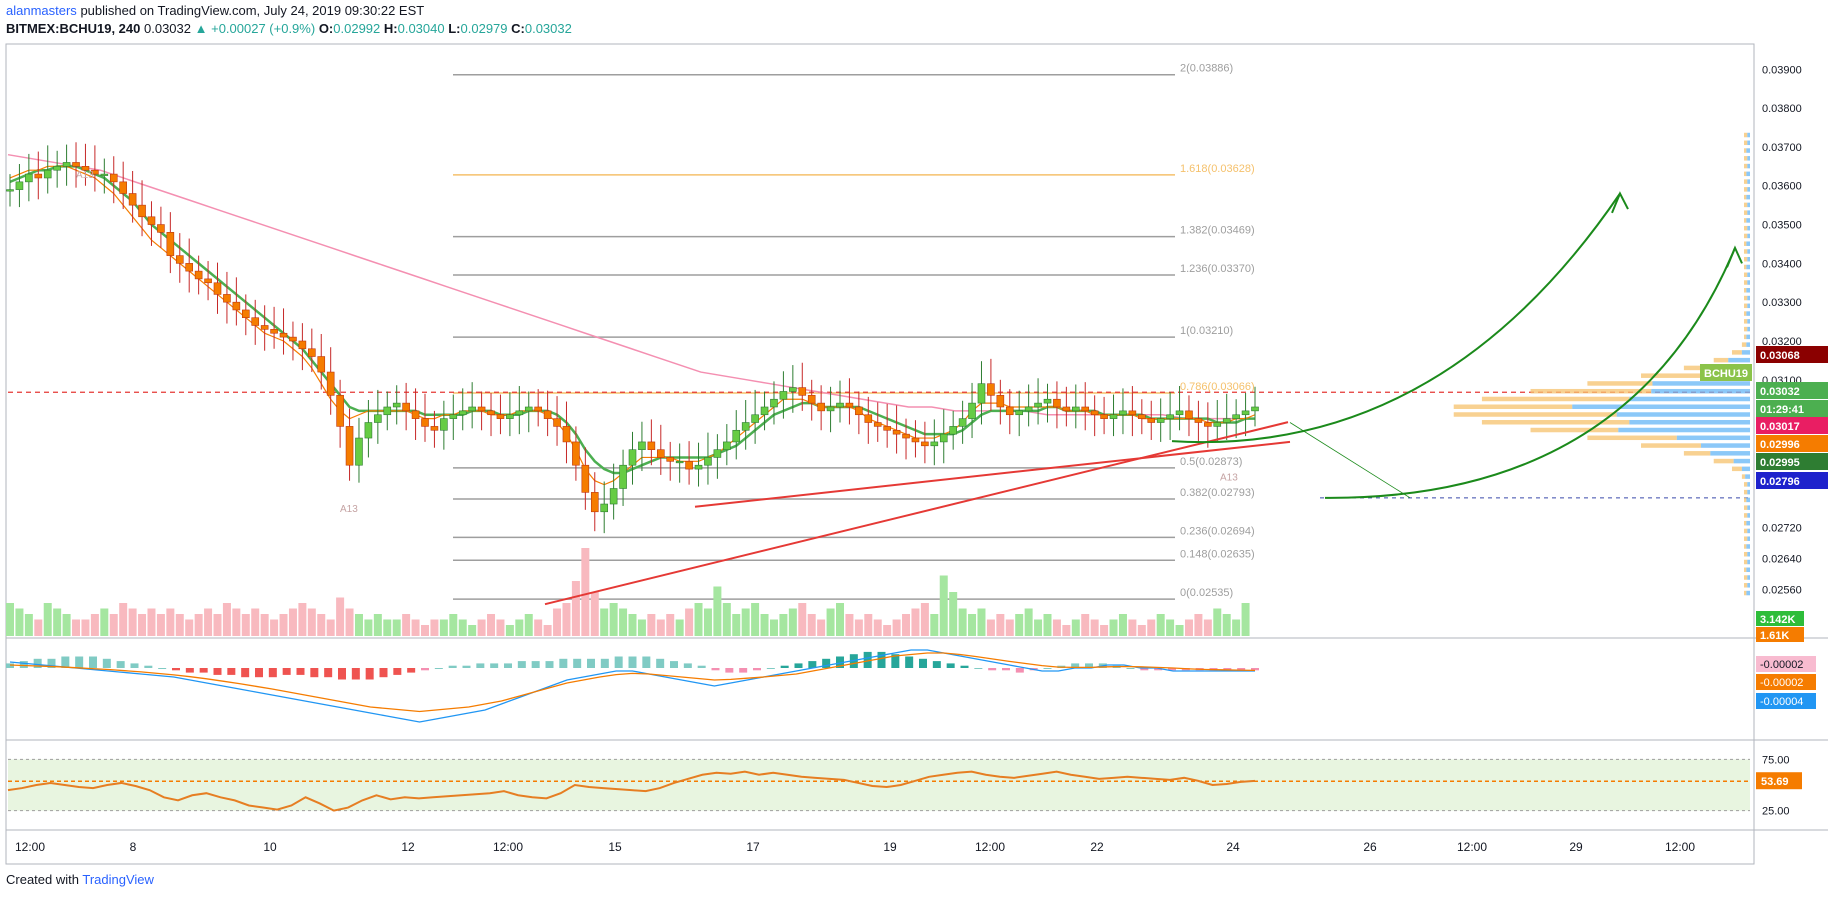 The width and height of the screenshot is (1828, 898). Describe the element at coordinates (118, 879) in the screenshot. I see `tradingview-logo: TradingView` at that location.